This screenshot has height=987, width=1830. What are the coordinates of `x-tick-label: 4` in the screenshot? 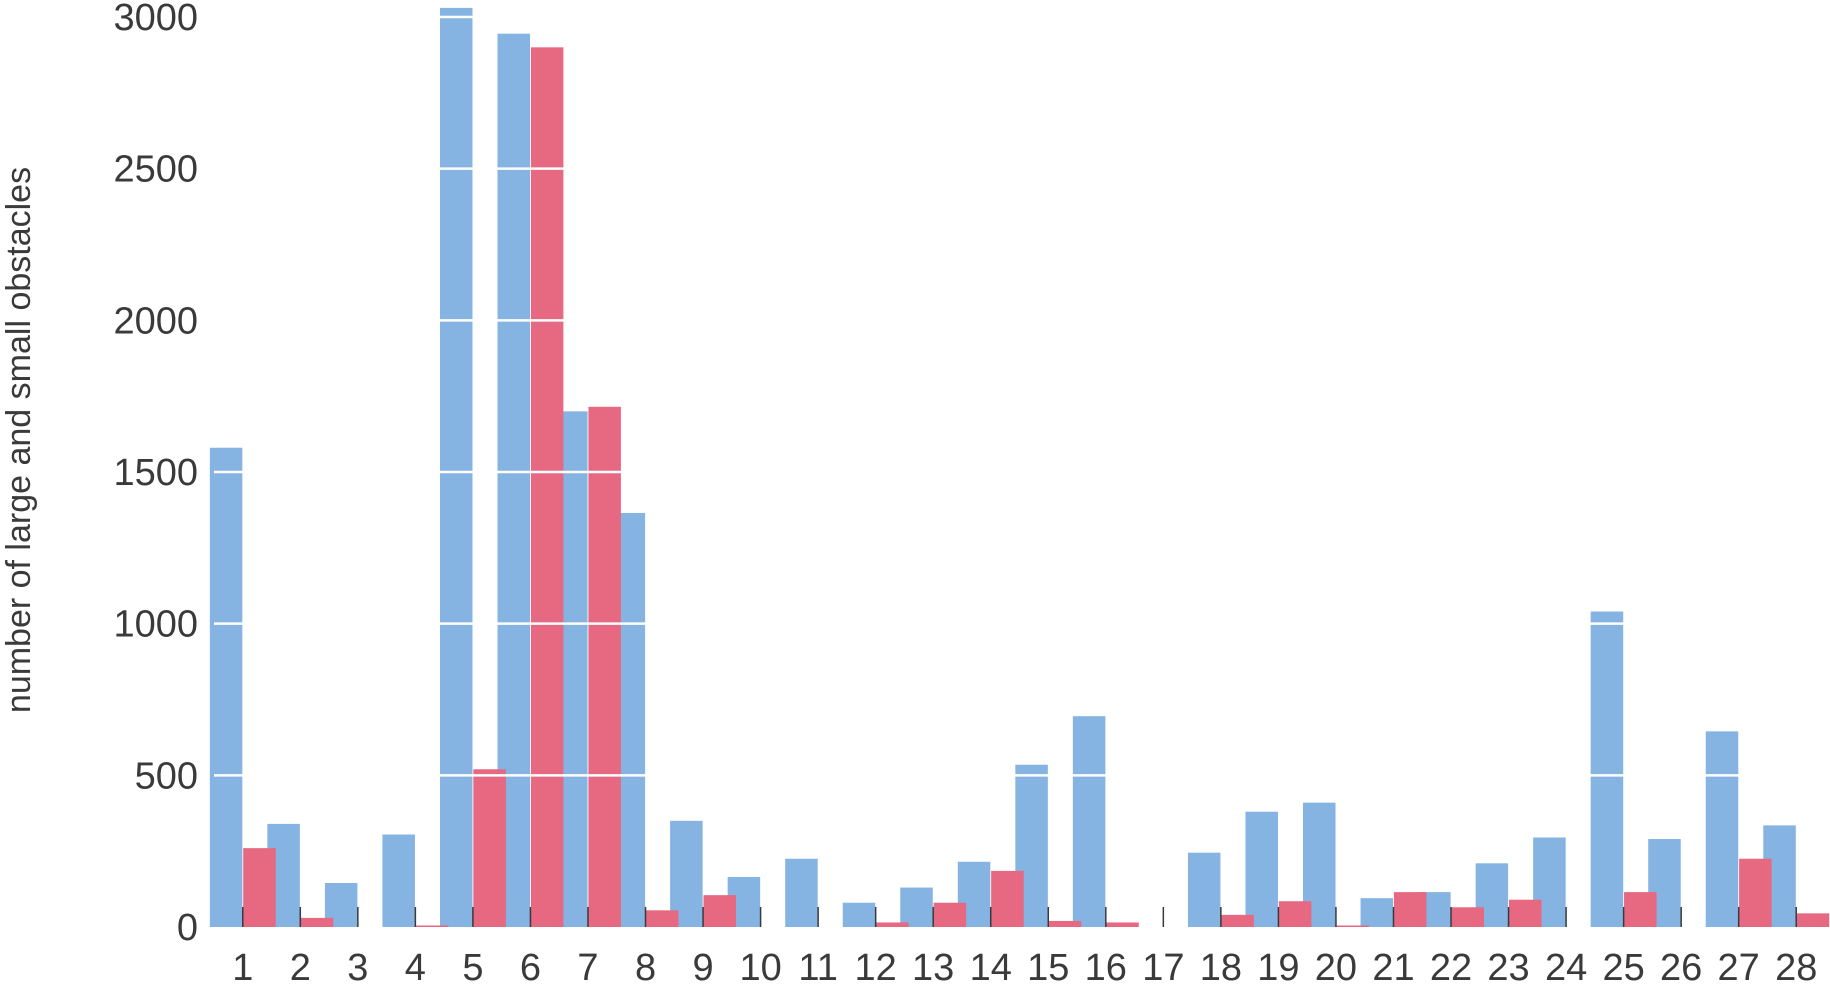 It's located at (415, 967).